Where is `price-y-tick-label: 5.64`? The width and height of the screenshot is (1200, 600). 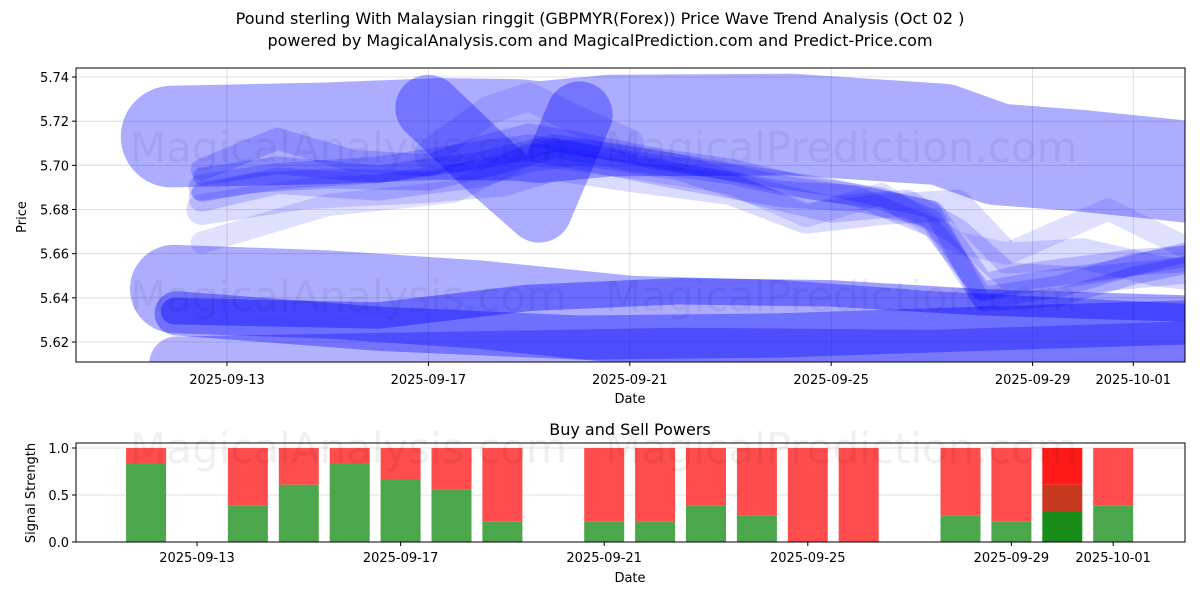 price-y-tick-label: 5.64 is located at coordinates (54, 299).